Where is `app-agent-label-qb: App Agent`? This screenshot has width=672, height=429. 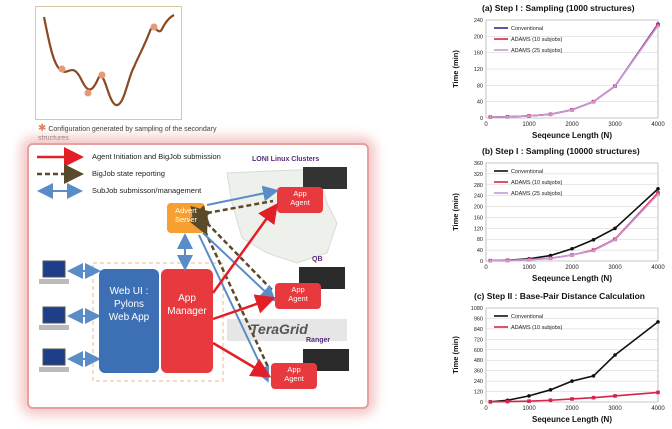 app-agent-label-qb: App Agent is located at coordinates (298, 294).